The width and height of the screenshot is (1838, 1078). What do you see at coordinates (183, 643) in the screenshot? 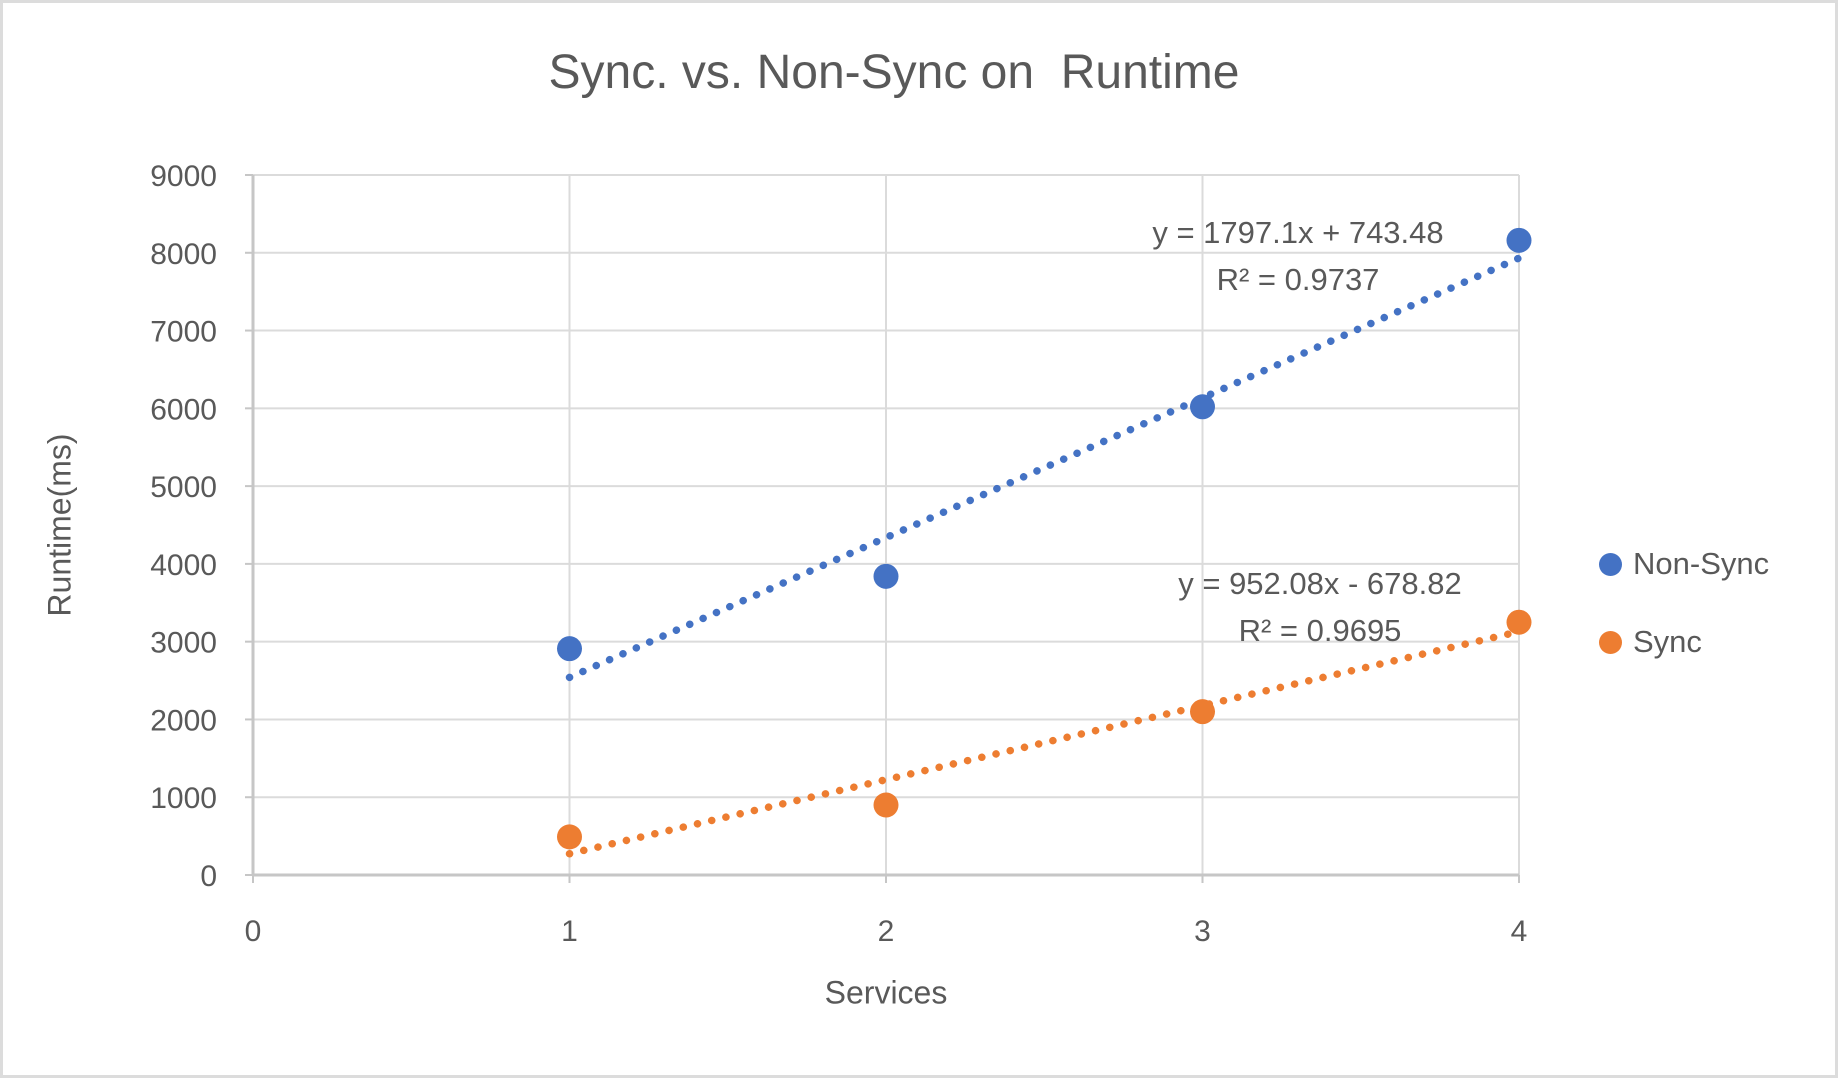
I see `y-tick-label: 3000` at bounding box center [183, 643].